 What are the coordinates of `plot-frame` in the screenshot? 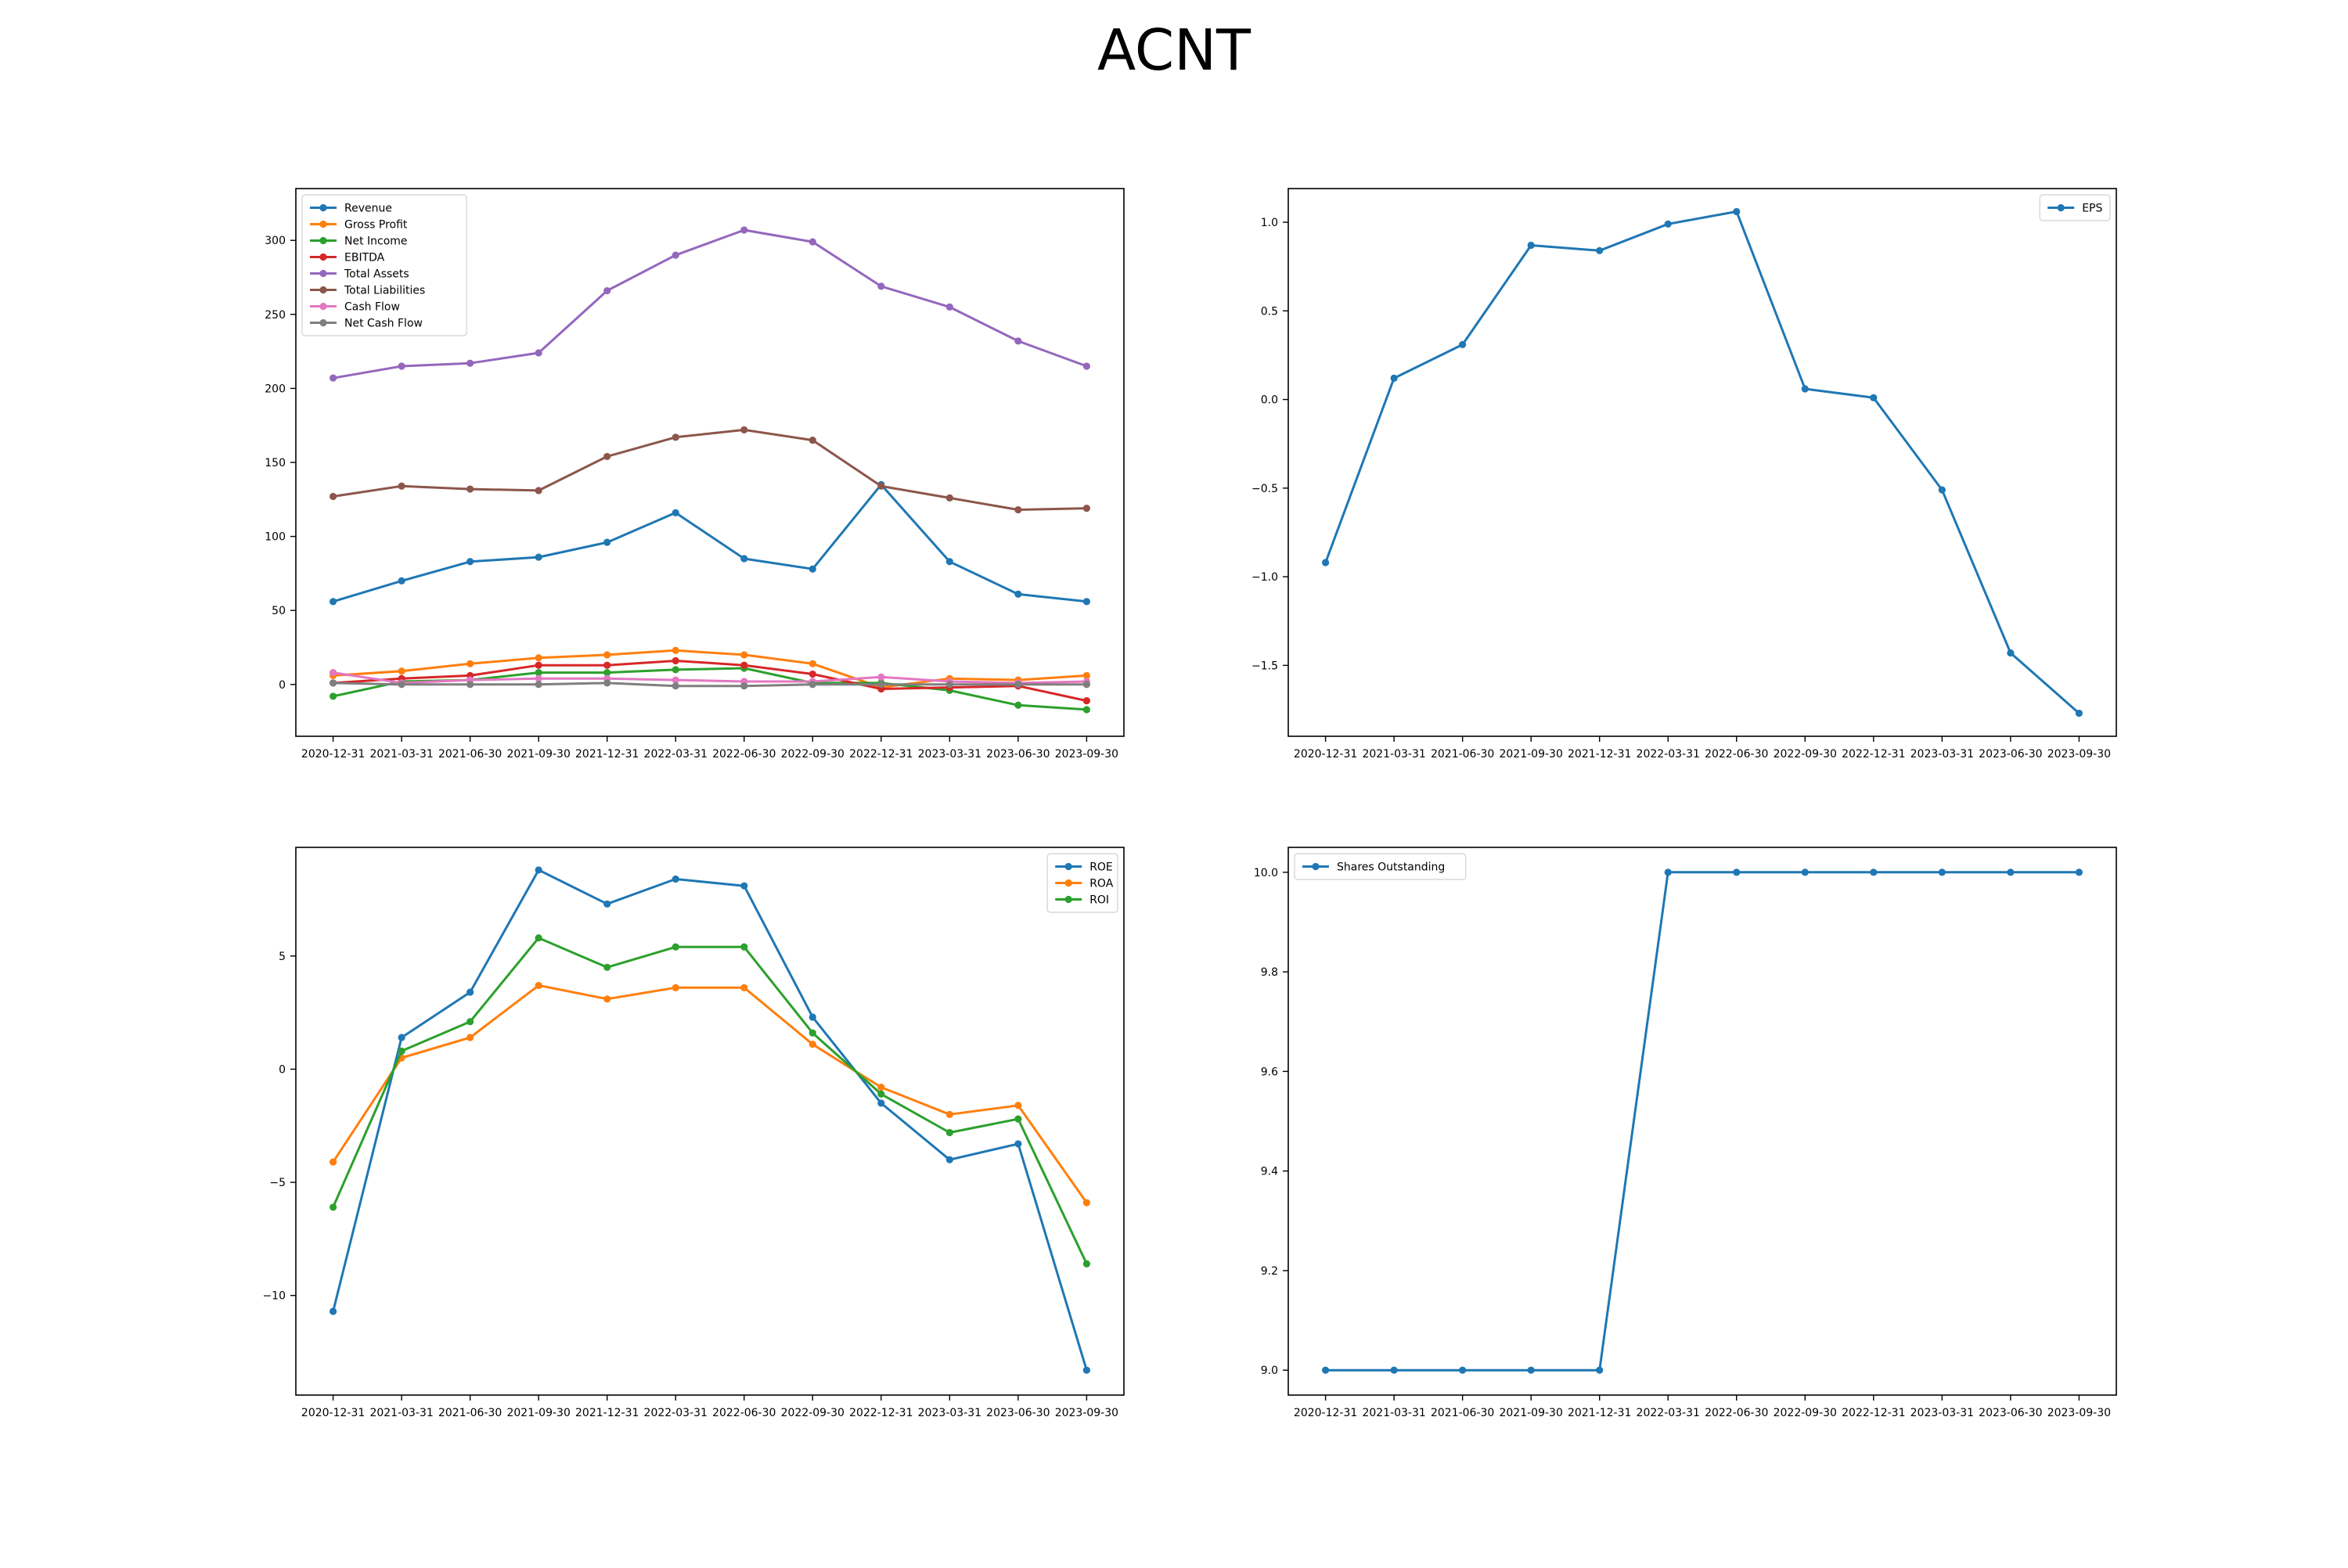 It's located at (1702, 462).